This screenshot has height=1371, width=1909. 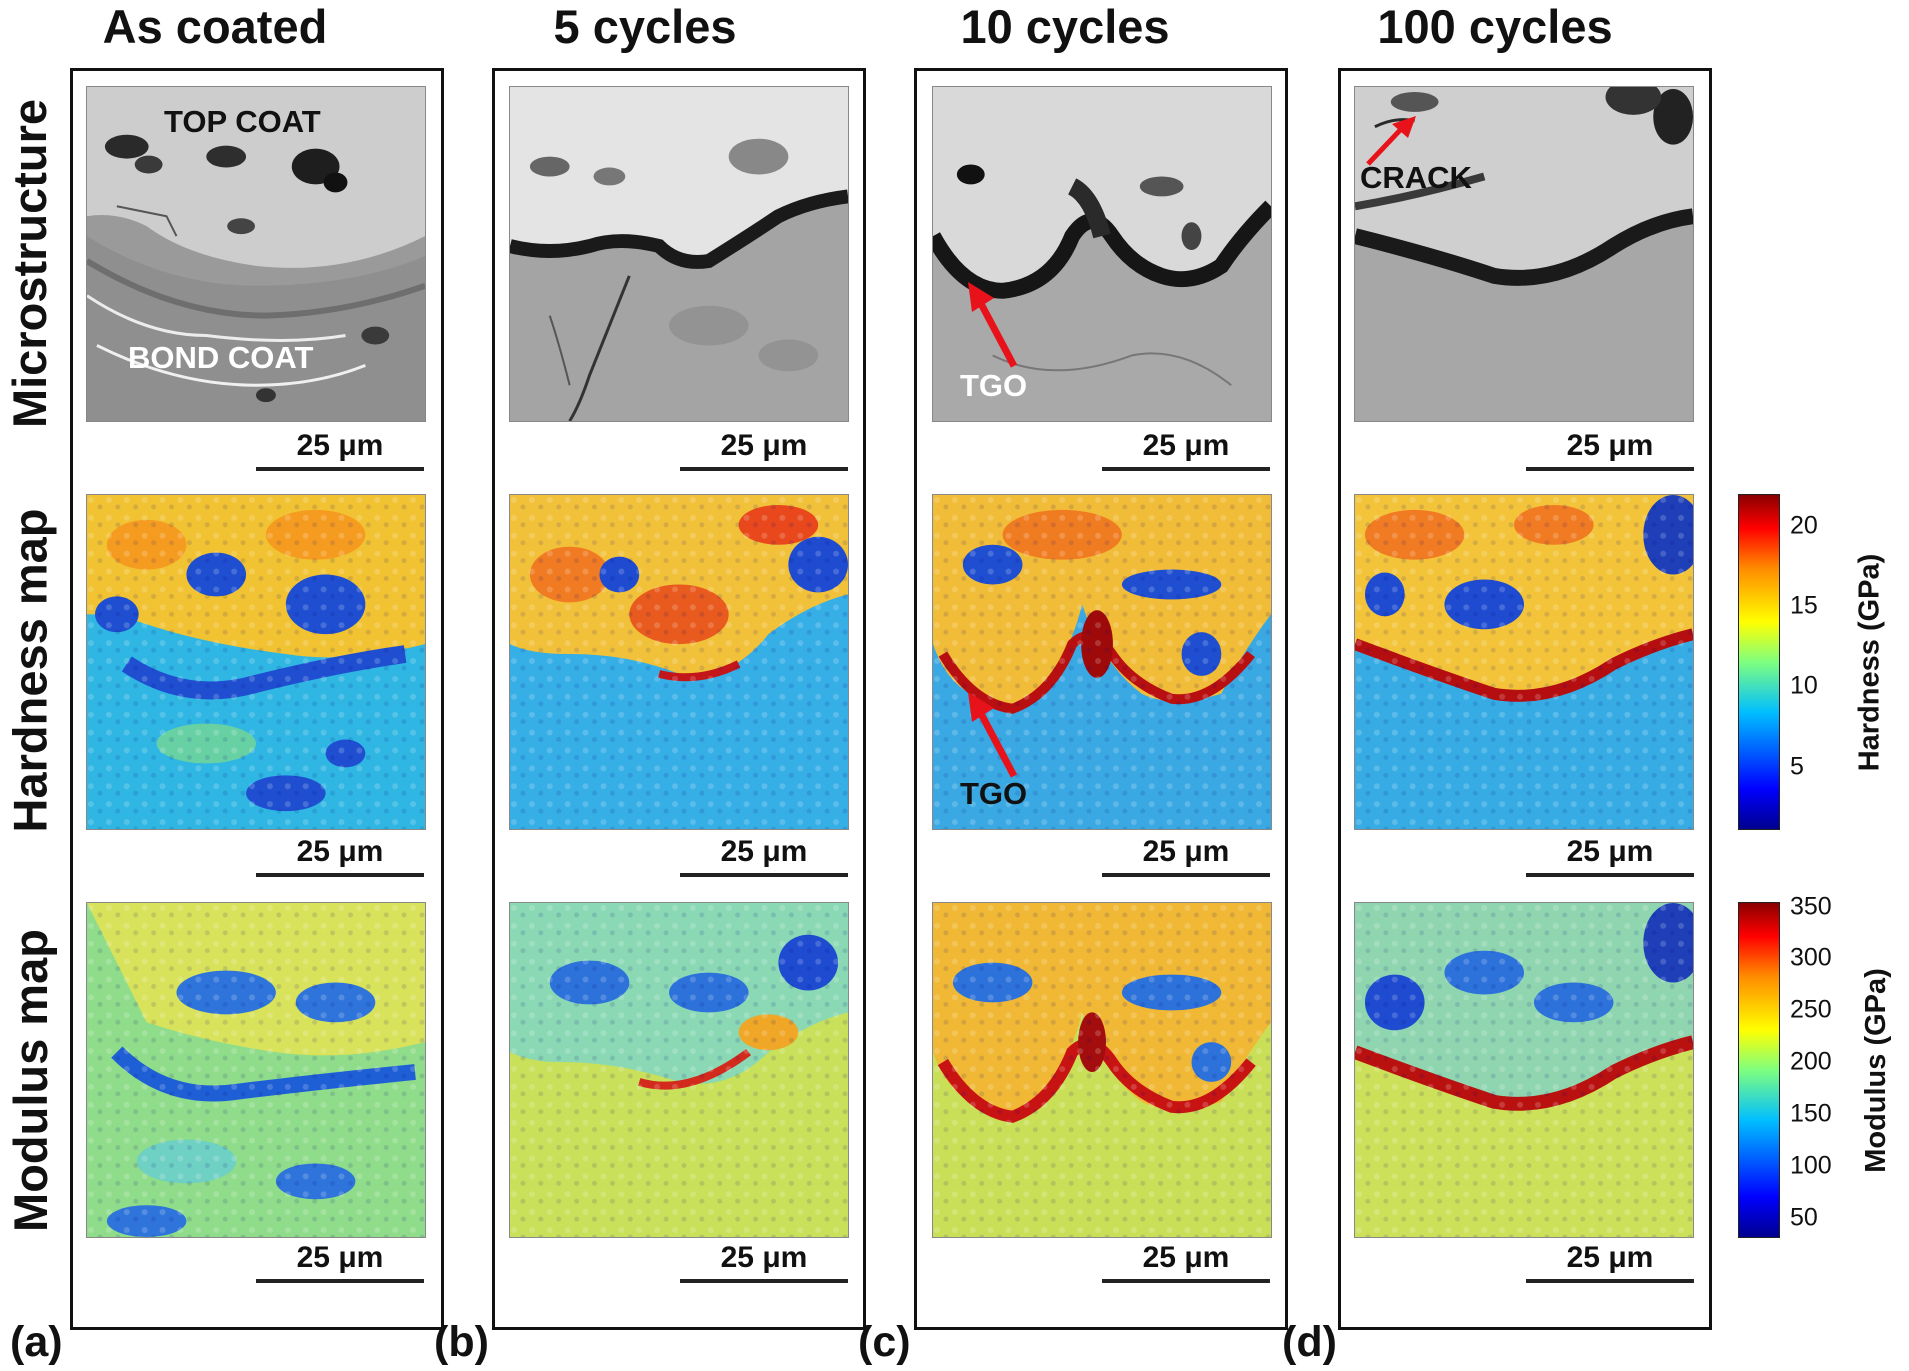 What do you see at coordinates (679, 662) in the screenshot?
I see `hardness-map-5-cycles` at bounding box center [679, 662].